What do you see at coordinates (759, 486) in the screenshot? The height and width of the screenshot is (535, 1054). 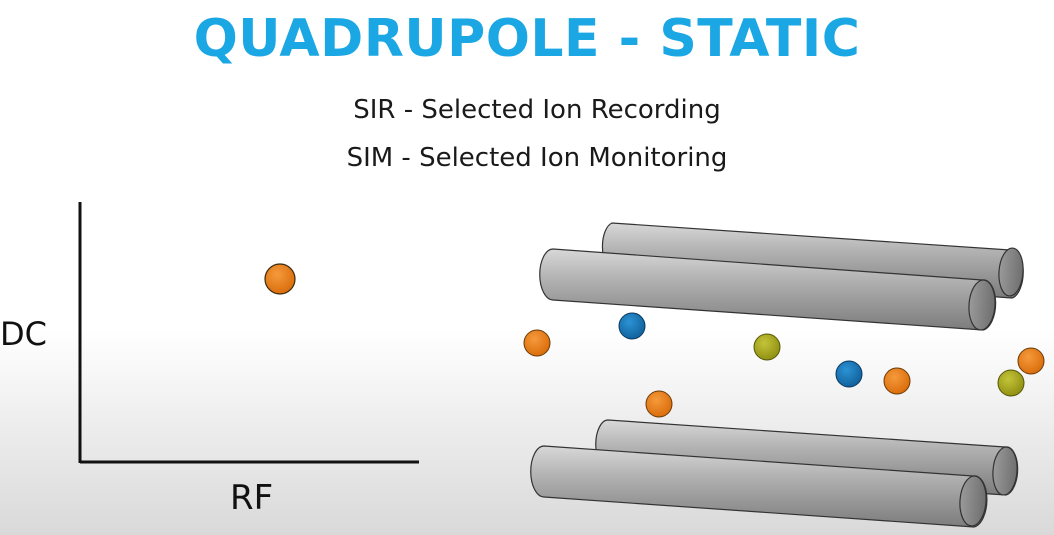 I see `rod-bottom-front` at bounding box center [759, 486].